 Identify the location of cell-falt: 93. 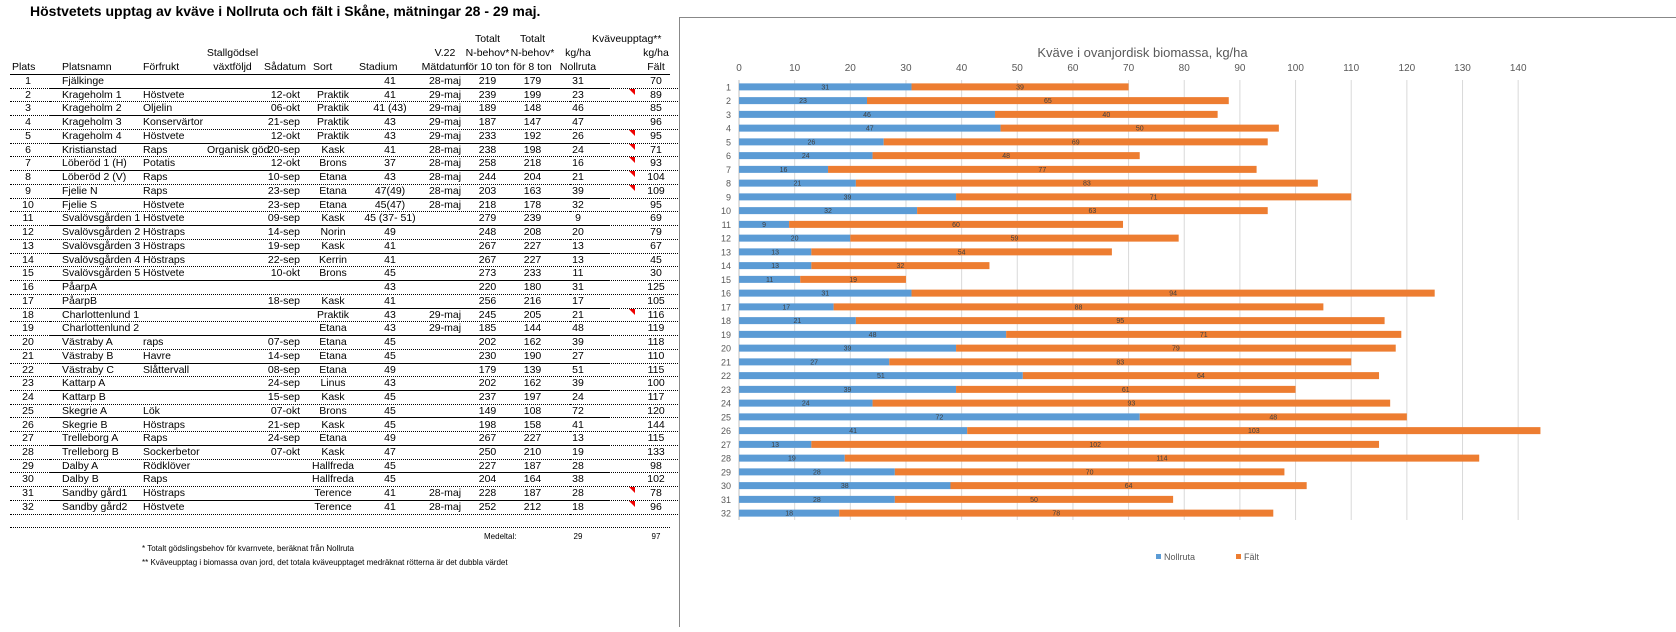
(656, 163).